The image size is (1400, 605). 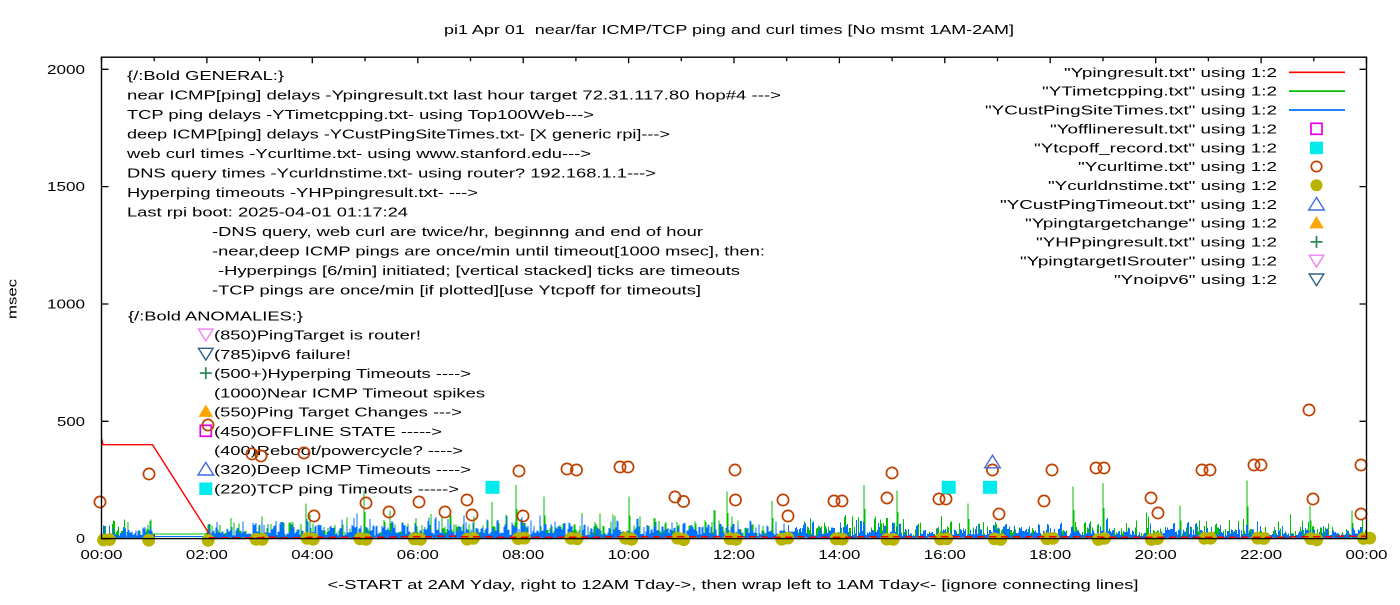 I want to click on svg-text: 14:00, so click(x=839, y=554).